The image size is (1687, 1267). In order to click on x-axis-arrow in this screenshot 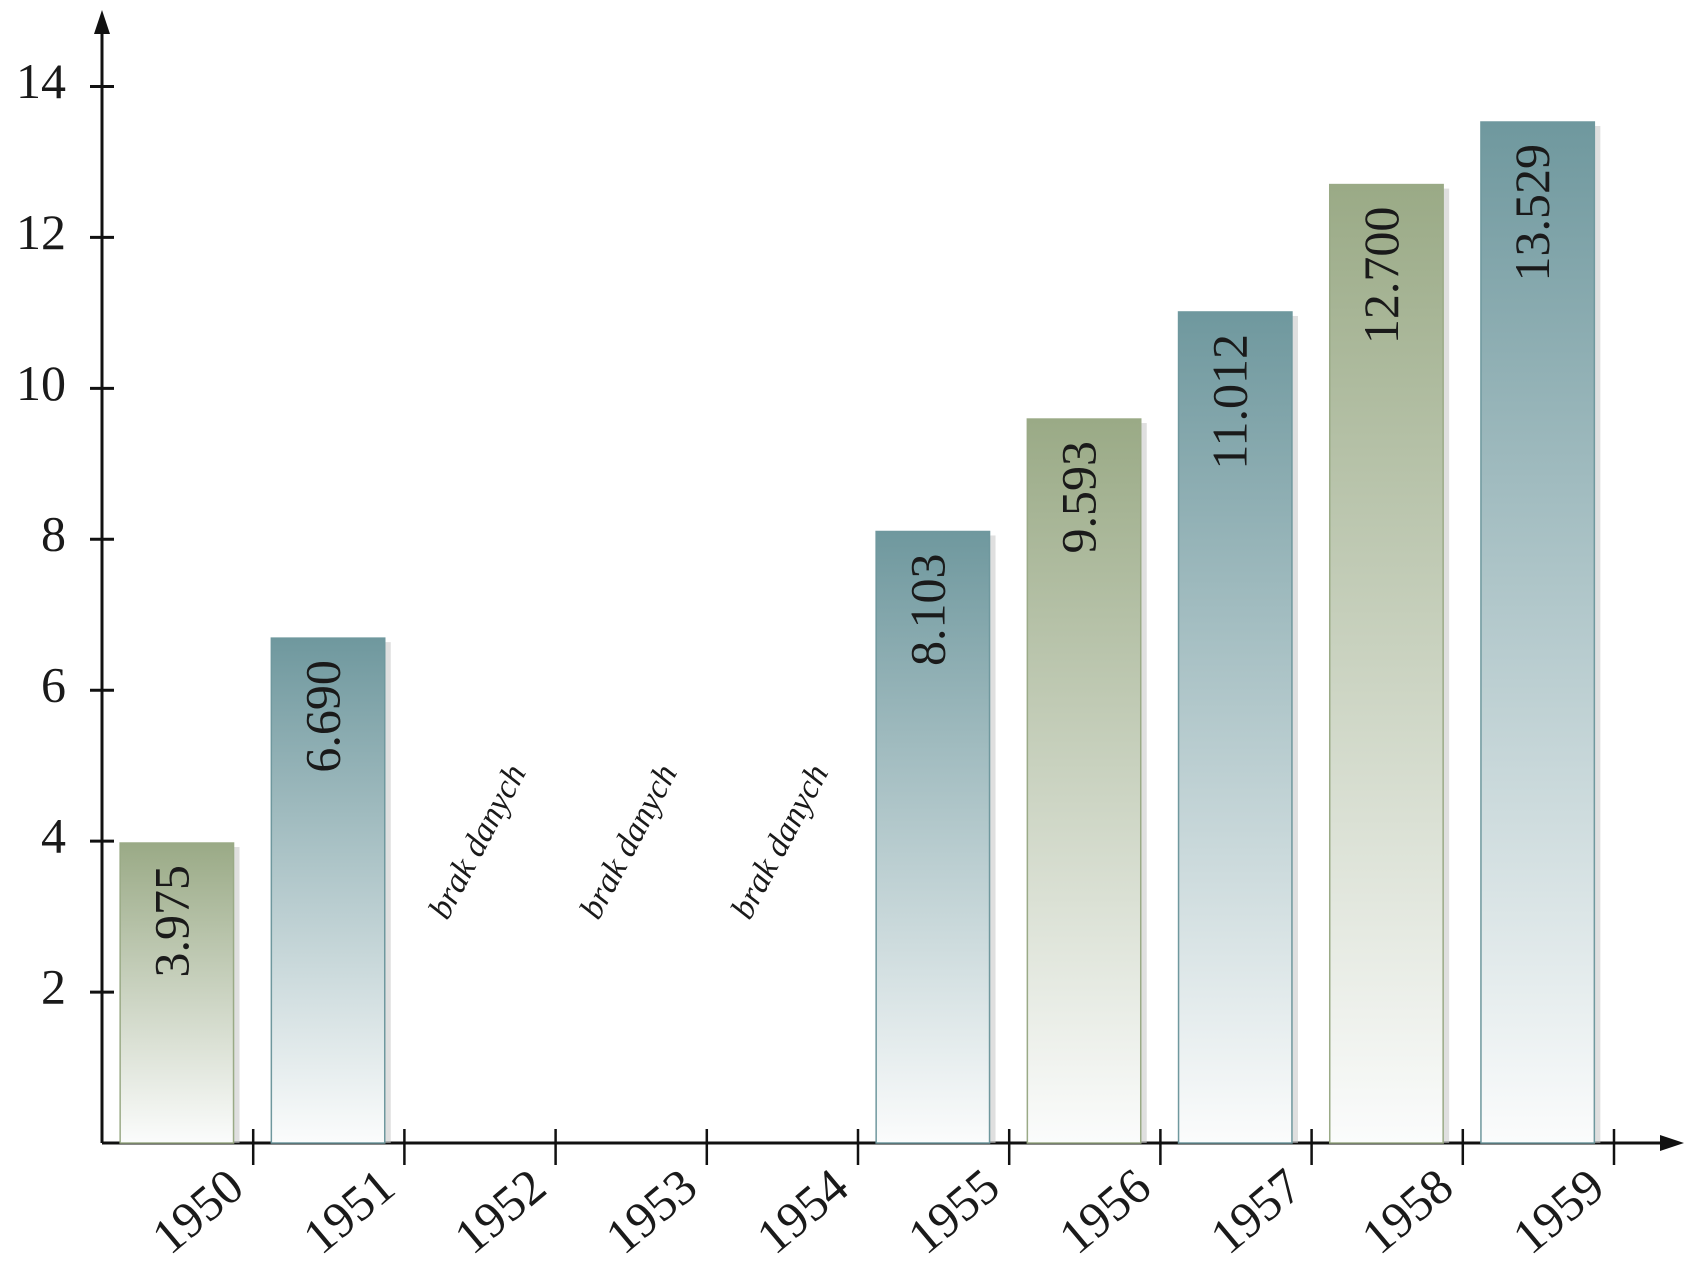, I will do `click(1672, 1143)`.